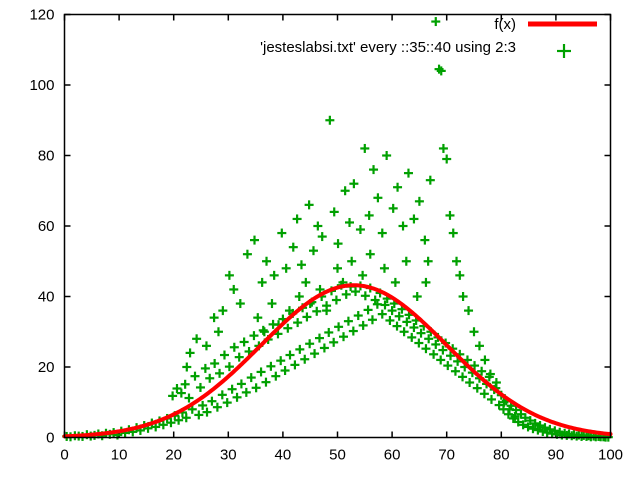  I want to click on x-tick-label: 50, so click(337, 455).